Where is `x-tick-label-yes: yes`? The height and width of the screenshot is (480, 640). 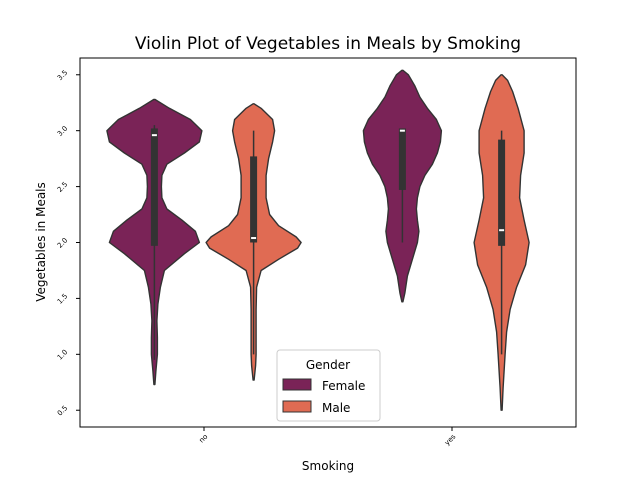
x-tick-label-yes: yes is located at coordinates (450, 440).